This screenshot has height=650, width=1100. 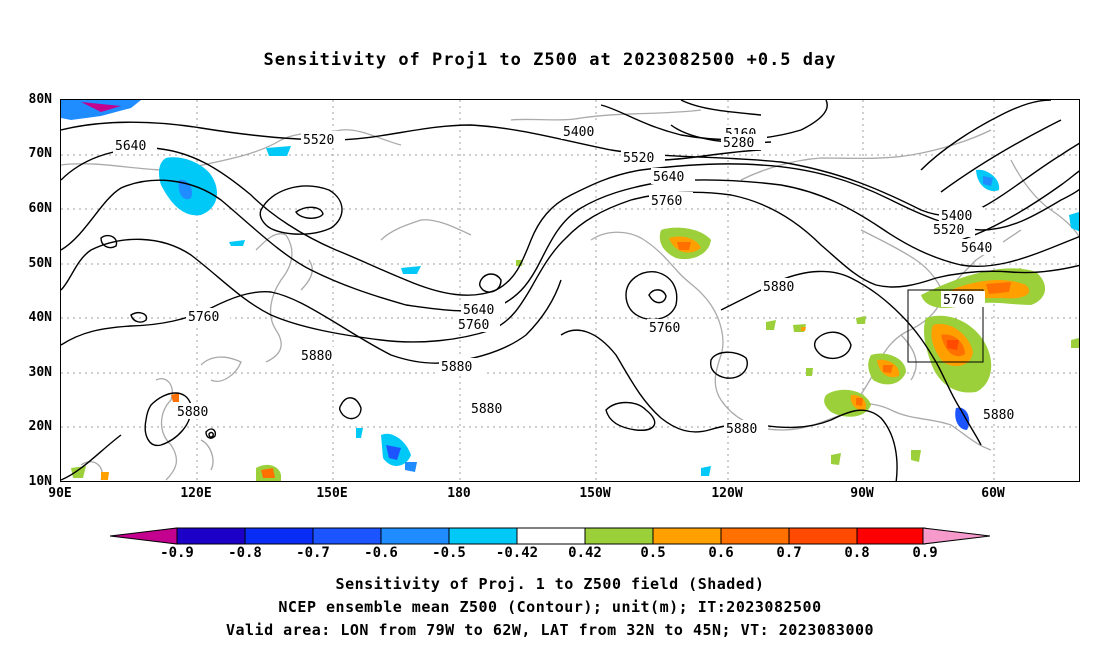 I want to click on colorbar-segments, so click(x=551, y=536).